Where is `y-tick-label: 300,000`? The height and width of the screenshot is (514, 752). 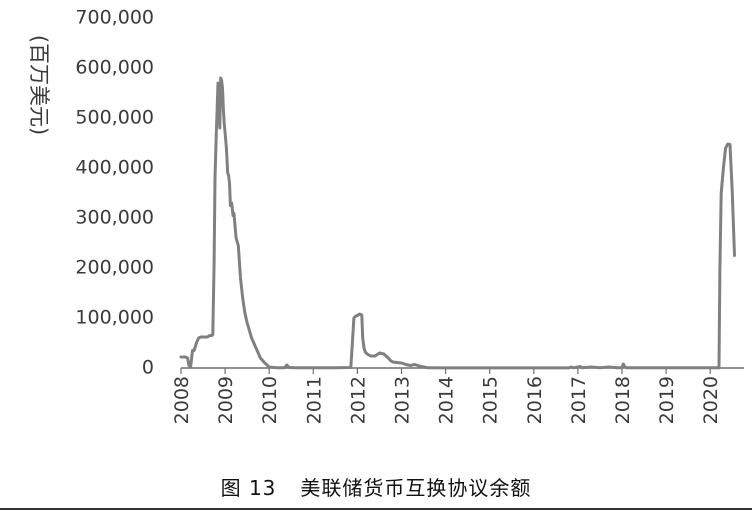
y-tick-label: 300,000 is located at coordinates (114, 218).